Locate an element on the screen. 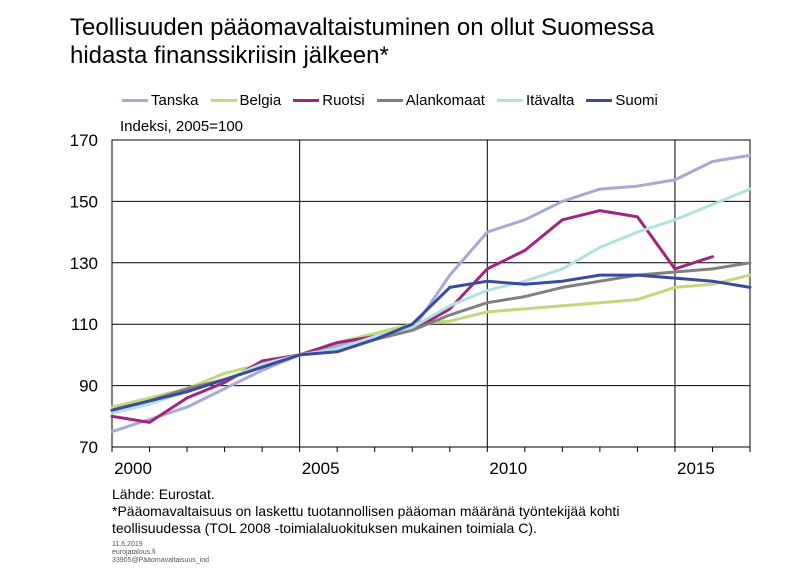 This screenshot has width=800, height=580. legend-label-suomi: Suomi is located at coordinates (636, 100).